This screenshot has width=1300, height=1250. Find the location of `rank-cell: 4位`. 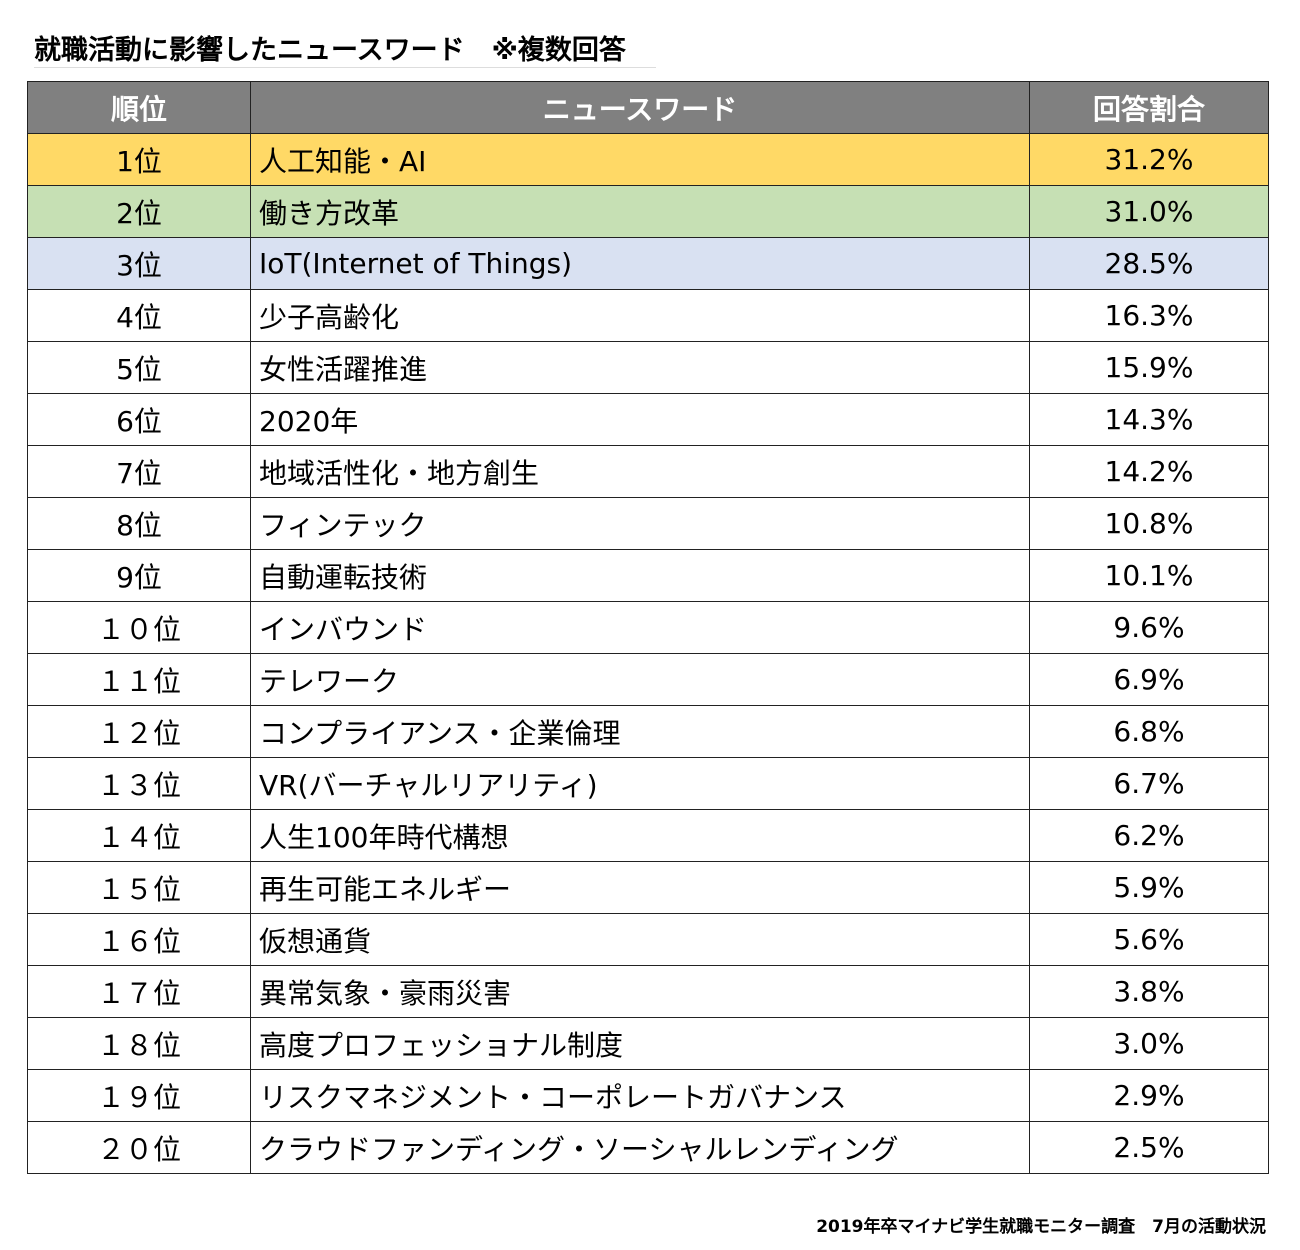

rank-cell: 4位 is located at coordinates (139, 315).